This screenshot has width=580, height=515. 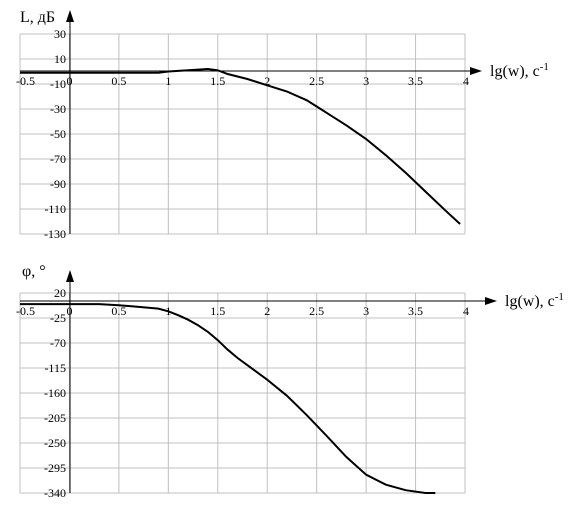 I want to click on x-tick-label: 1, so click(x=168, y=81).